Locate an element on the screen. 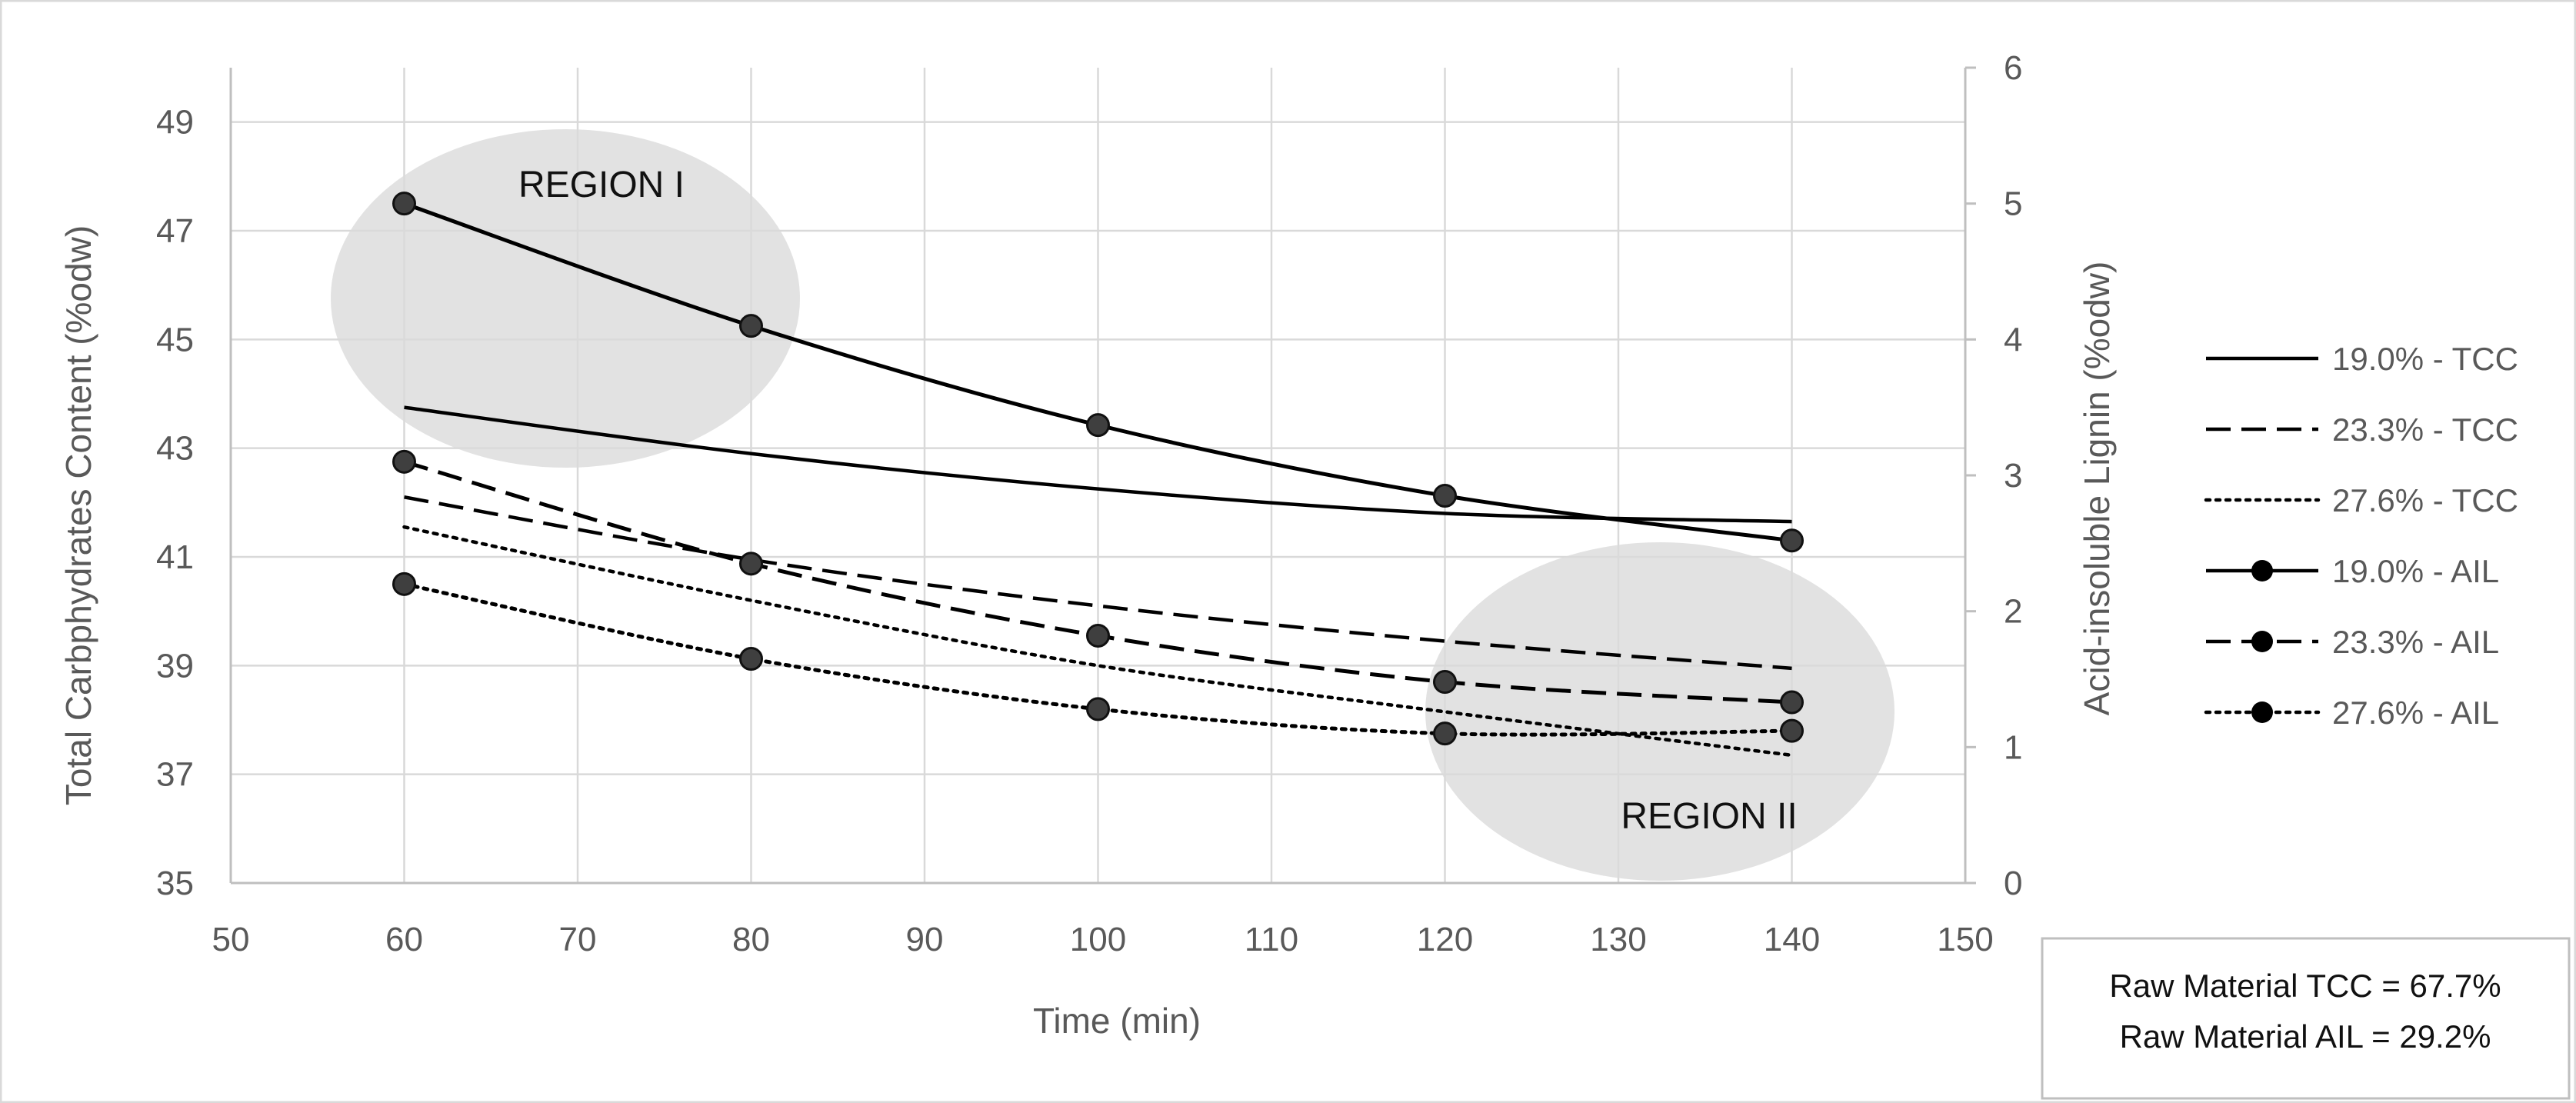 The height and width of the screenshot is (1103, 2576). y2-tick-label: 1 is located at coordinates (2013, 747).